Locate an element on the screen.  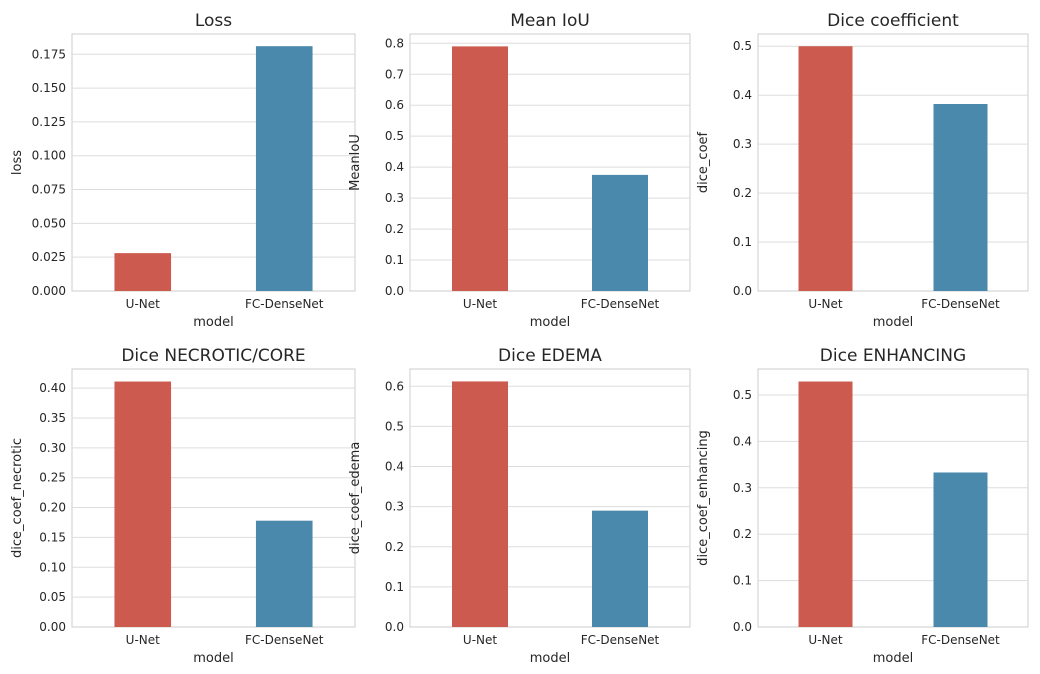
y-tick-label: 0.050 is located at coordinates (49, 223).